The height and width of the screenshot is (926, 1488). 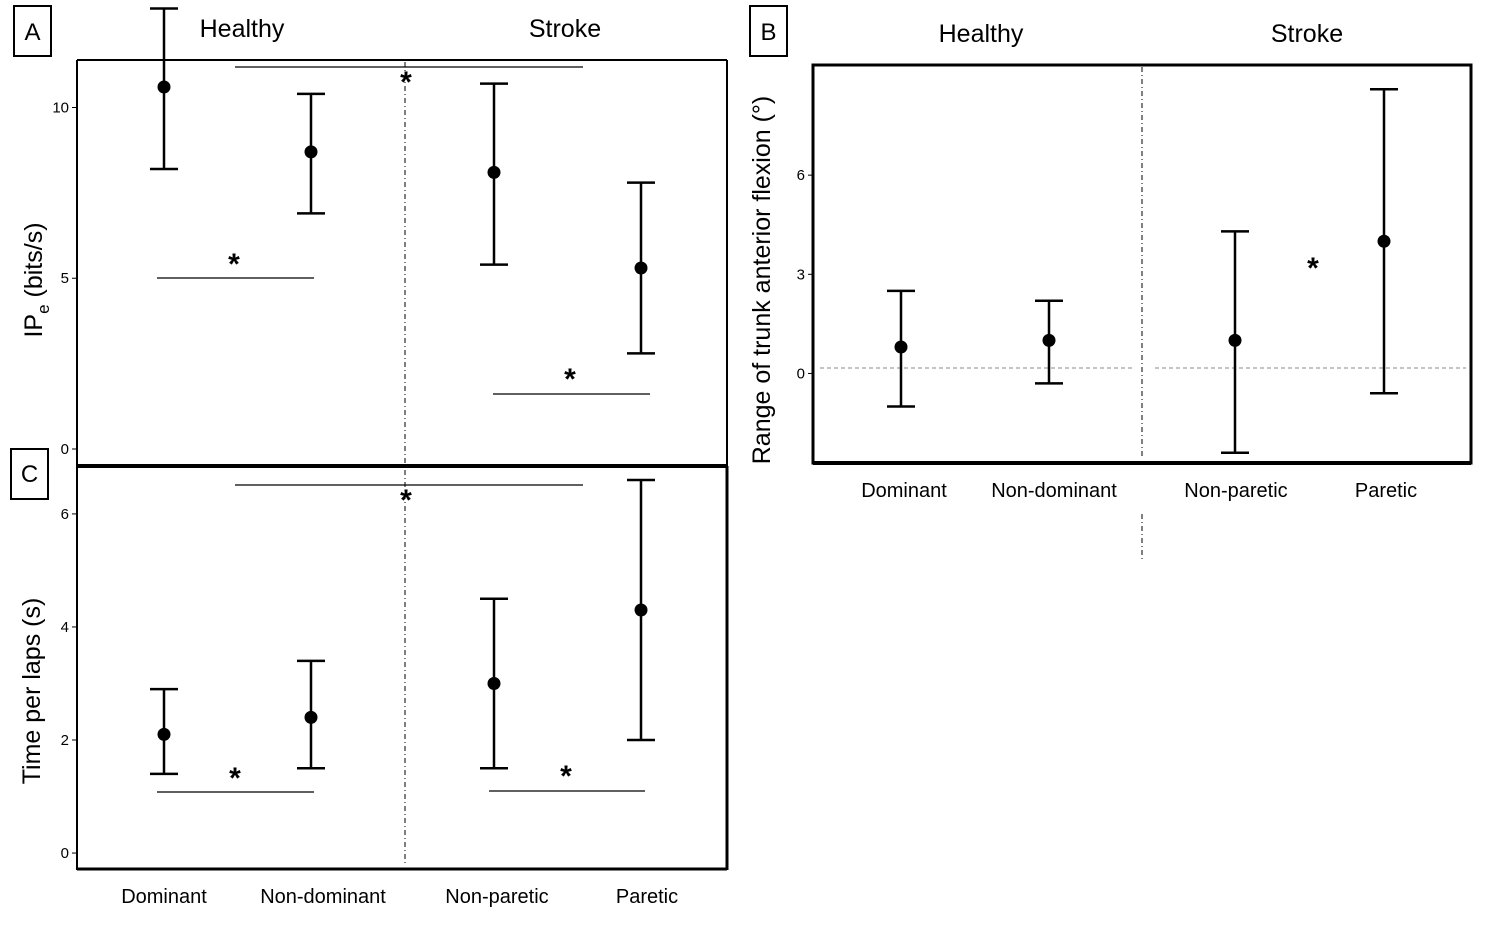 What do you see at coordinates (1386, 491) in the screenshot?
I see `panel-b-cat-paretic: Paretic` at bounding box center [1386, 491].